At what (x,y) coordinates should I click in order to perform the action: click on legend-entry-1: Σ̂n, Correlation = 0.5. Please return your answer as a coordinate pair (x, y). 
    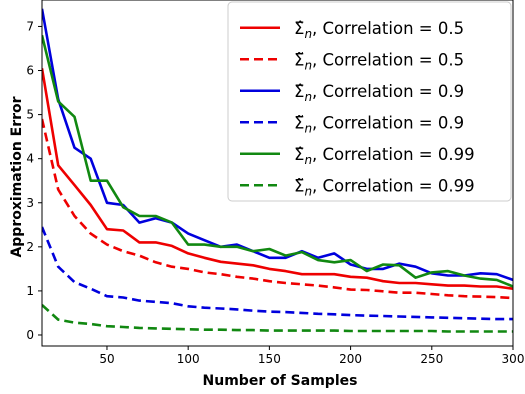
    Looking at the image, I should click on (379, 30).